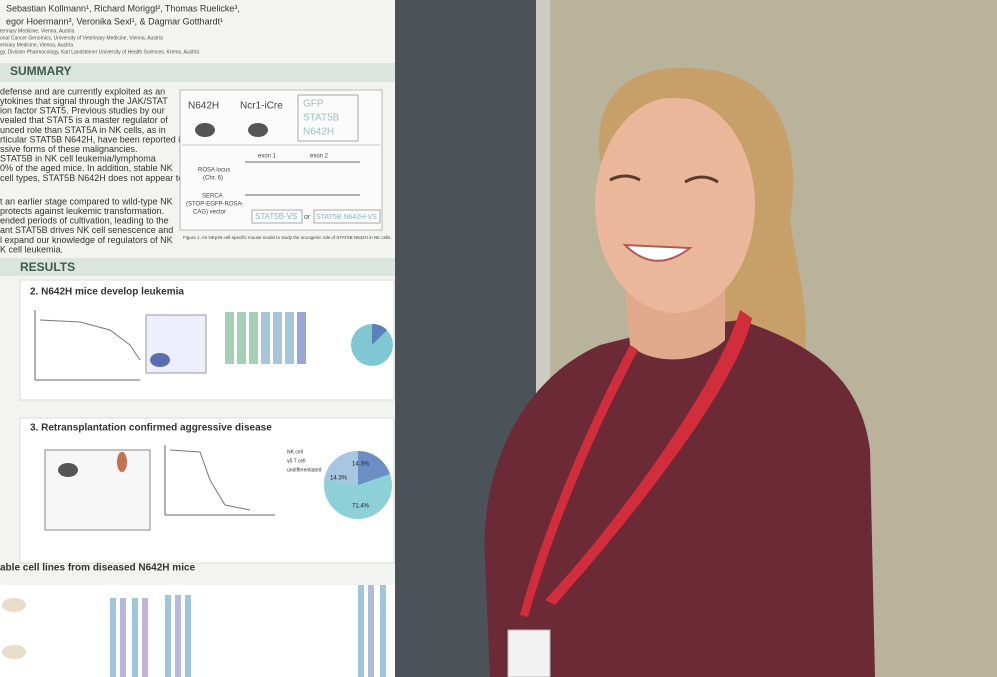 Image resolution: width=997 pixels, height=677 pixels. What do you see at coordinates (295, 452) in the screenshot?
I see `legend-entry: NK cell` at bounding box center [295, 452].